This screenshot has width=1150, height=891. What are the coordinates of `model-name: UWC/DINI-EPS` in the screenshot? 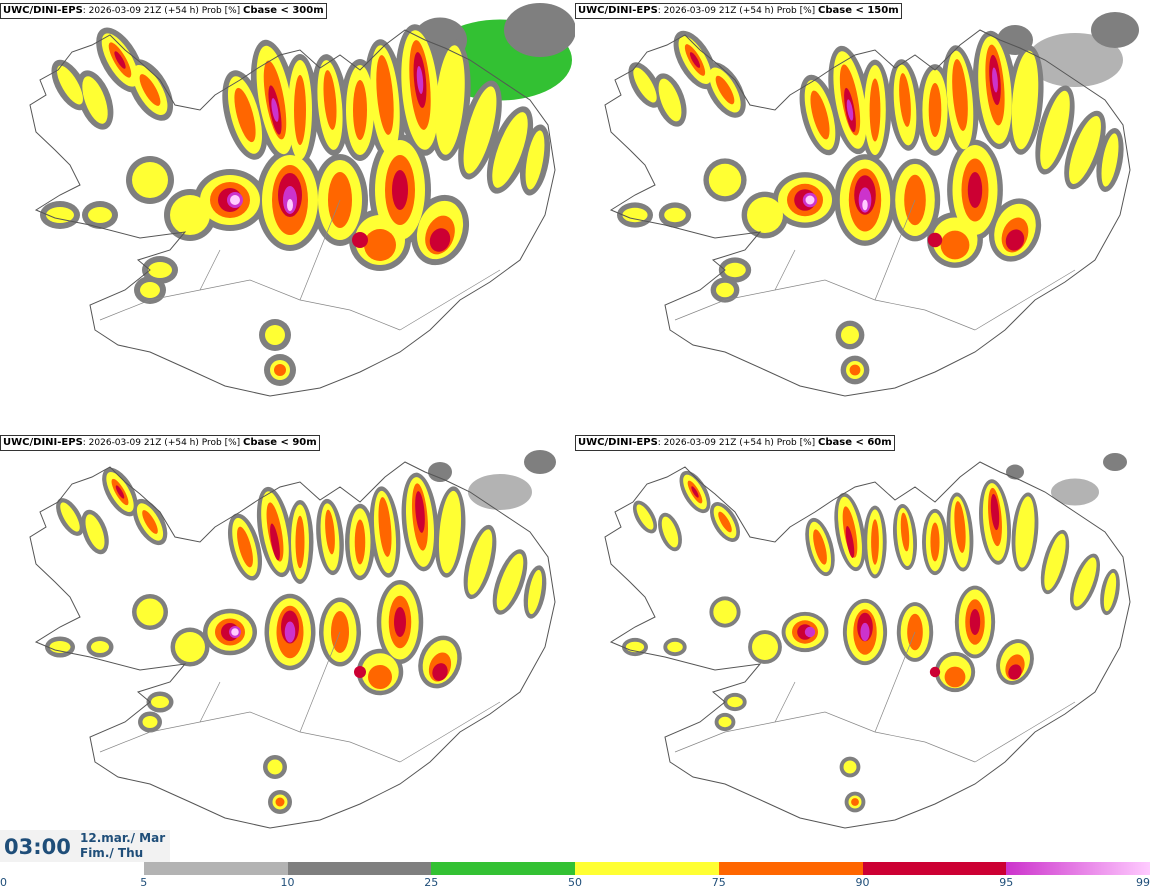 It's located at (43, 10).